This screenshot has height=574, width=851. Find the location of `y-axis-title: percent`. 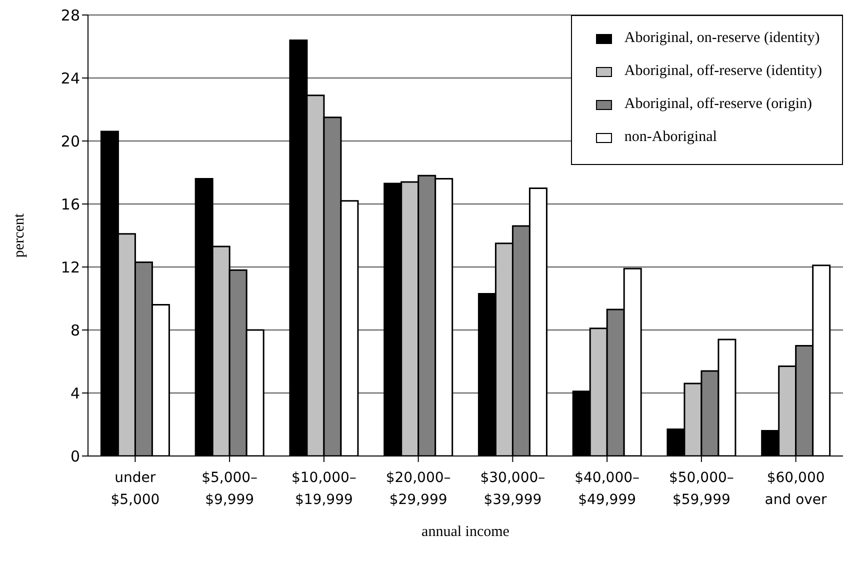

y-axis-title: percent is located at coordinates (19, 235).